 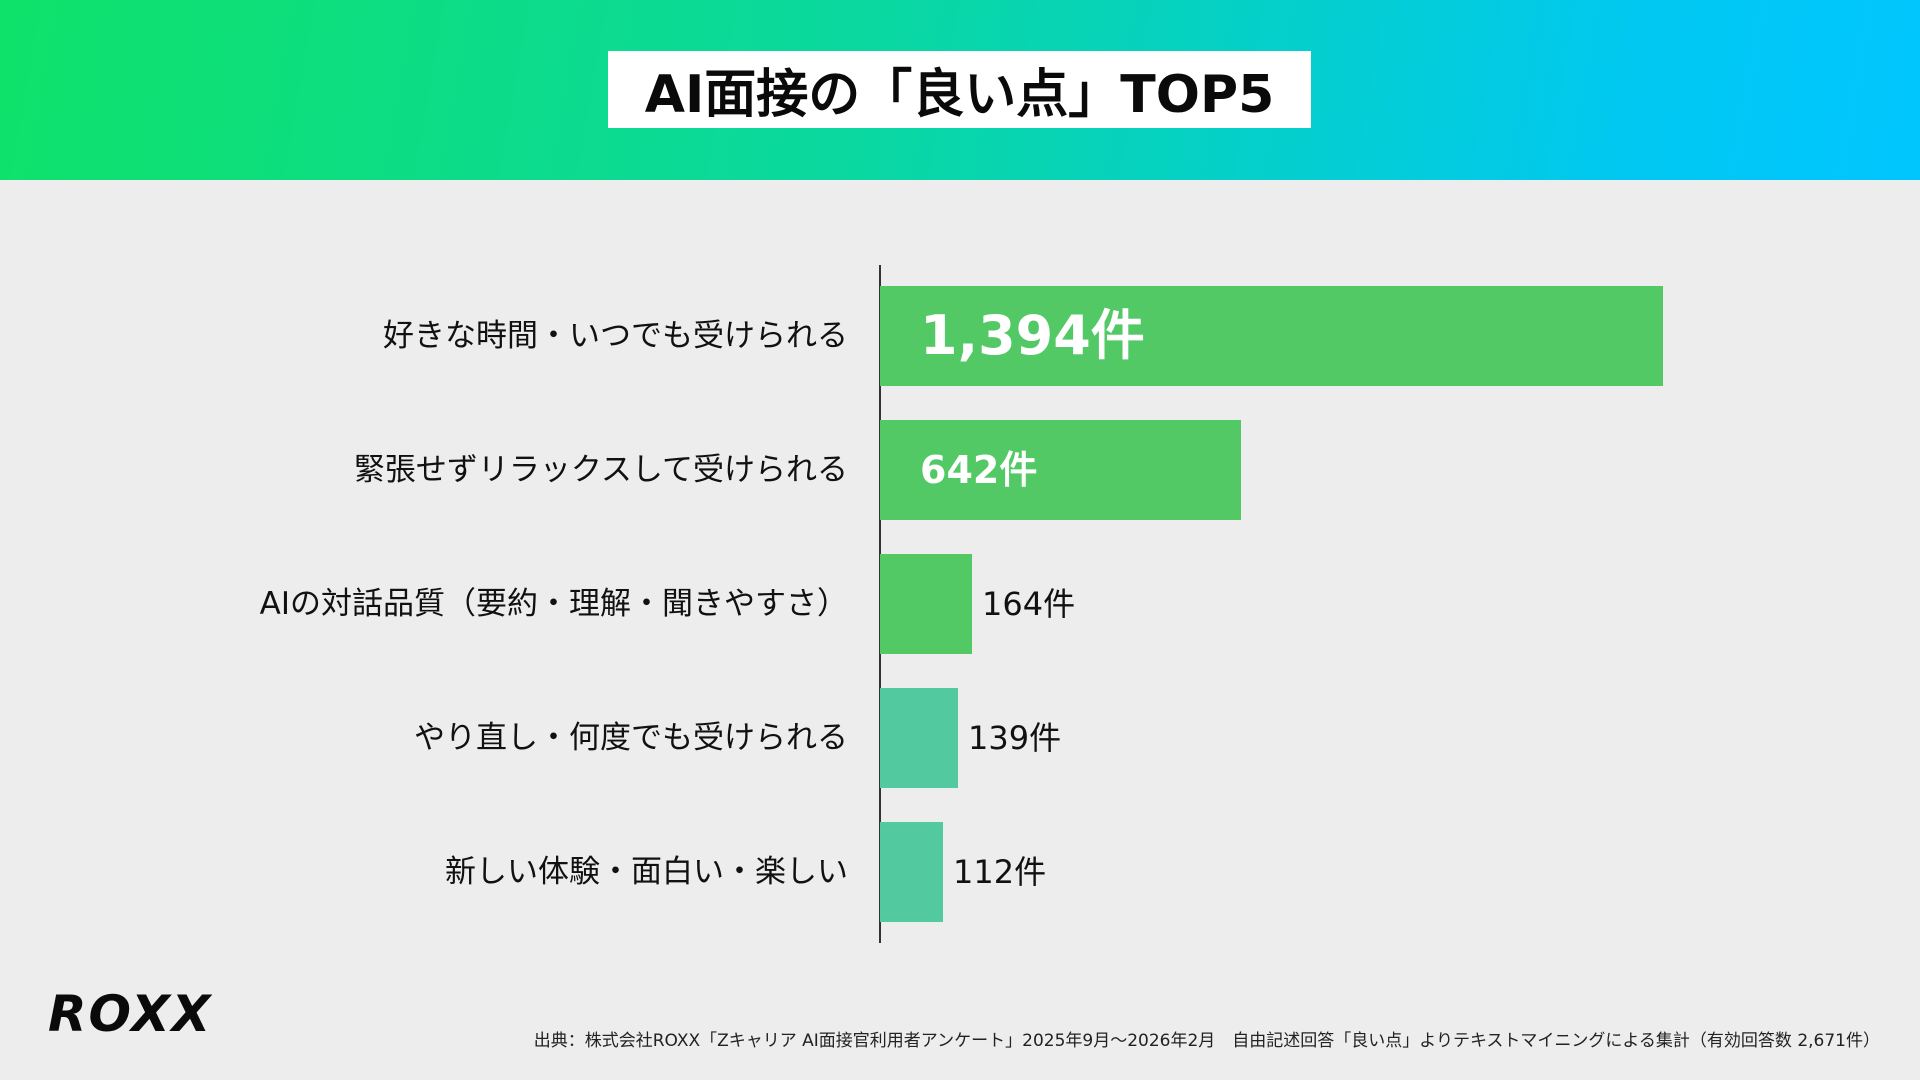 What do you see at coordinates (631, 738) in the screenshot?
I see `category-label: やり直し・何度でも受けられる` at bounding box center [631, 738].